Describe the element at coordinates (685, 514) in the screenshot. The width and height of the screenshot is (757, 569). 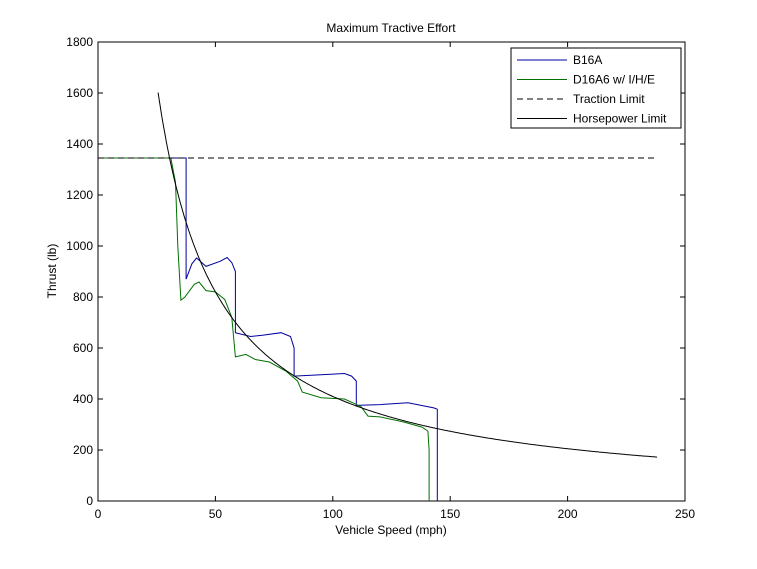
I see `x-tick-label: 250` at that location.